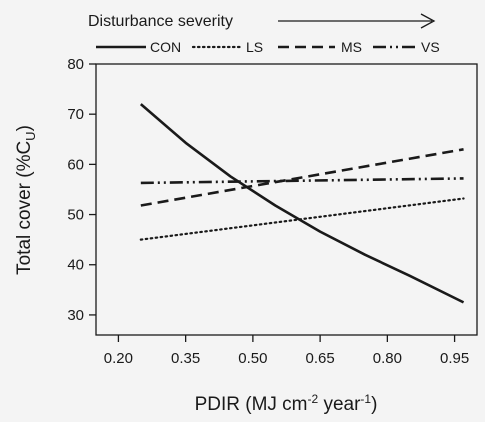  Describe the element at coordinates (185, 358) in the screenshot. I see `x-tick-label: 0.35` at that location.